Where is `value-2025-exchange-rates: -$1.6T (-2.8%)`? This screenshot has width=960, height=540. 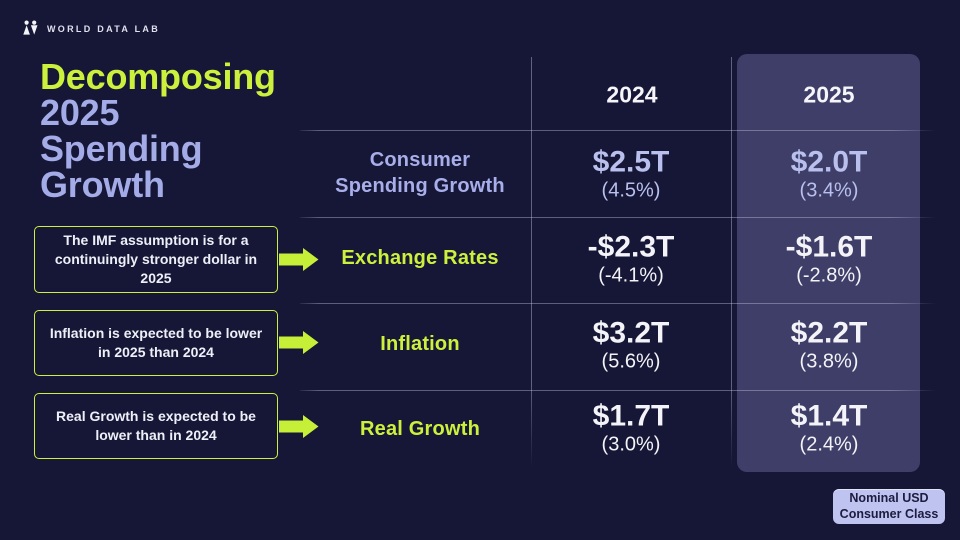 value-2025-exchange-rates: -$1.6T (-2.8%) is located at coordinates (829, 258).